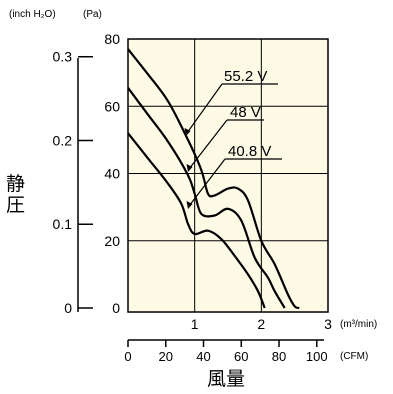 The width and height of the screenshot is (393, 394). Describe the element at coordinates (203, 356) in the screenshot. I see `cfm-tick-label: 40` at that location.